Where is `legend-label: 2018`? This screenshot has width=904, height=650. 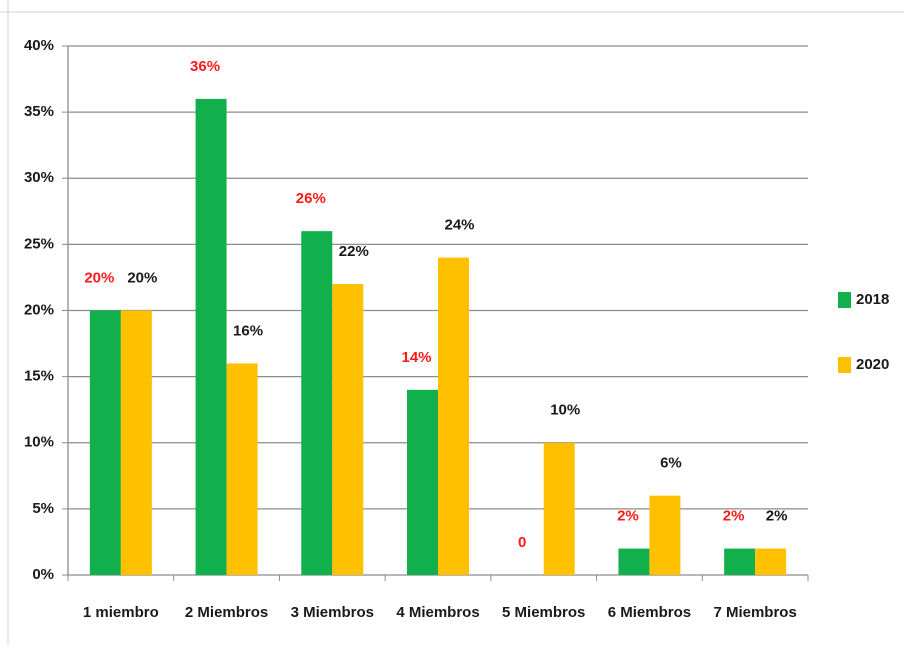 legend-label: 2018 is located at coordinates (872, 299).